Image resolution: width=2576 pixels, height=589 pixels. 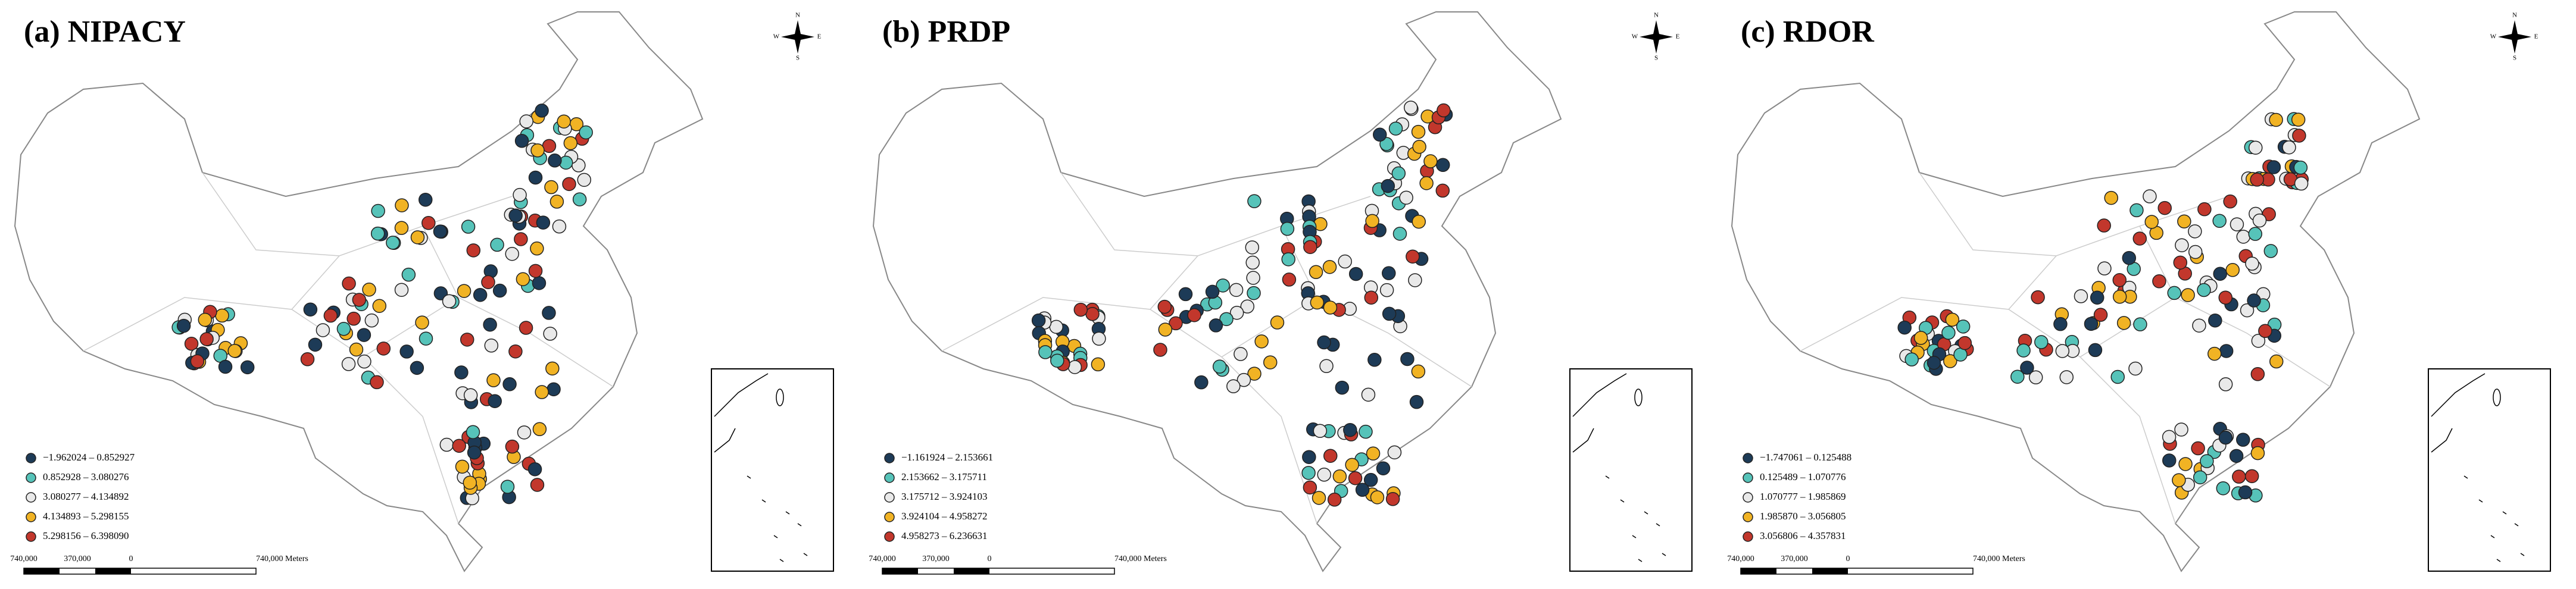 What do you see at coordinates (772, 470) in the screenshot?
I see `inset-map` at bounding box center [772, 470].